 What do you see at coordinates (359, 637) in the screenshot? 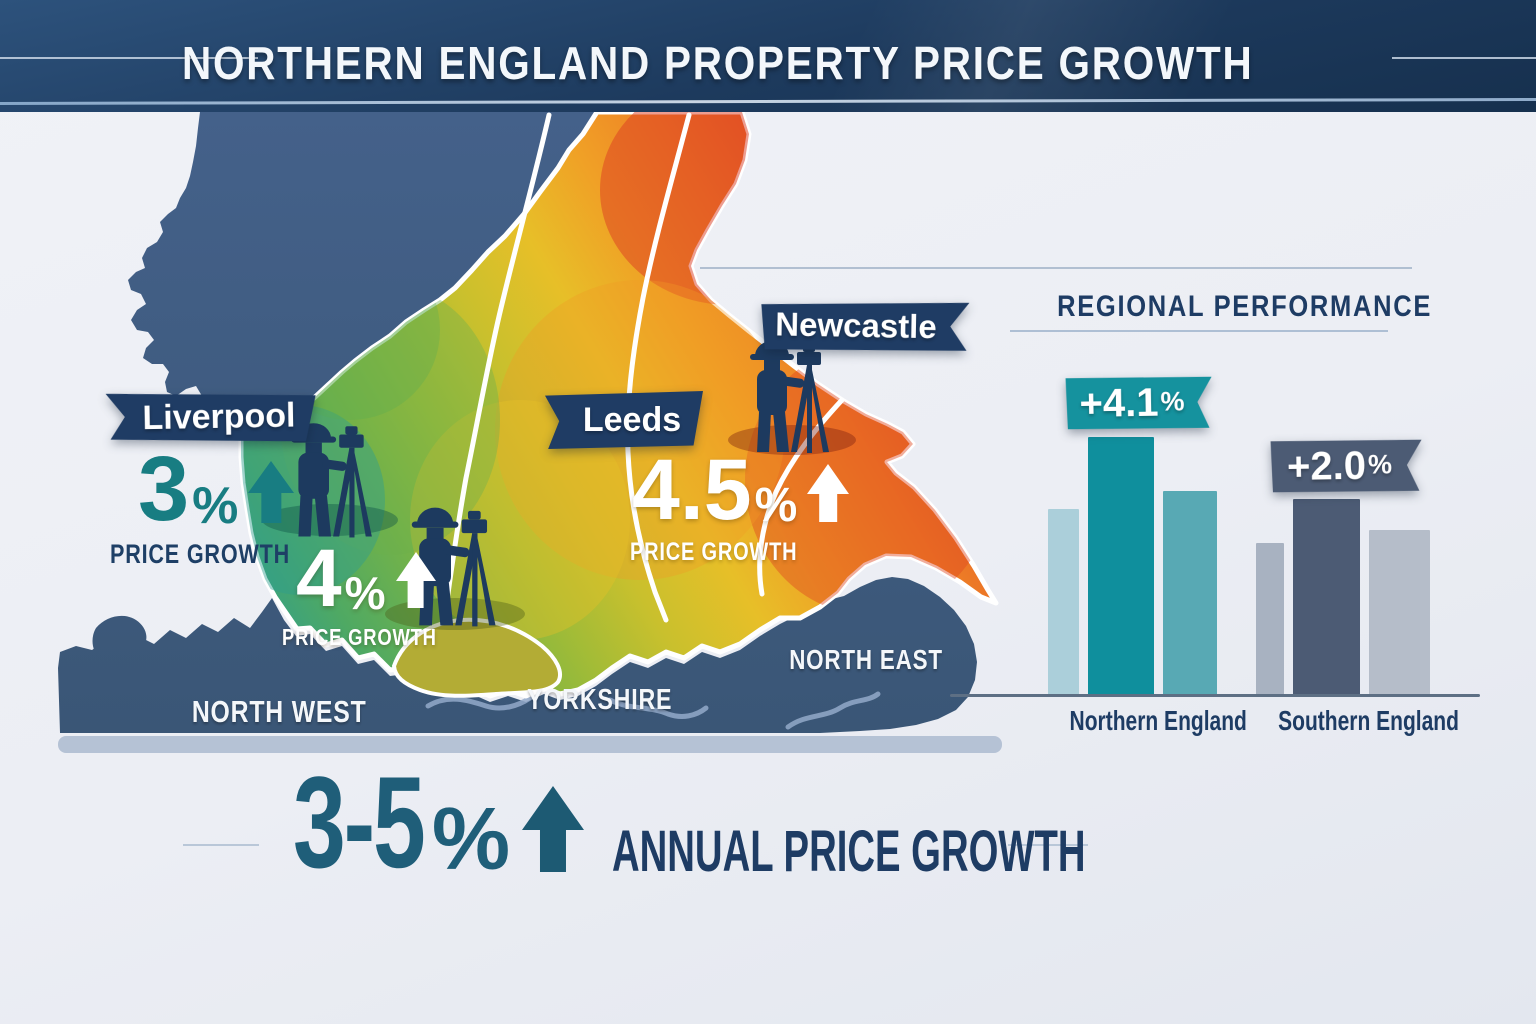
I see `stat-central-caption: PRICE GROWTH` at bounding box center [359, 637].